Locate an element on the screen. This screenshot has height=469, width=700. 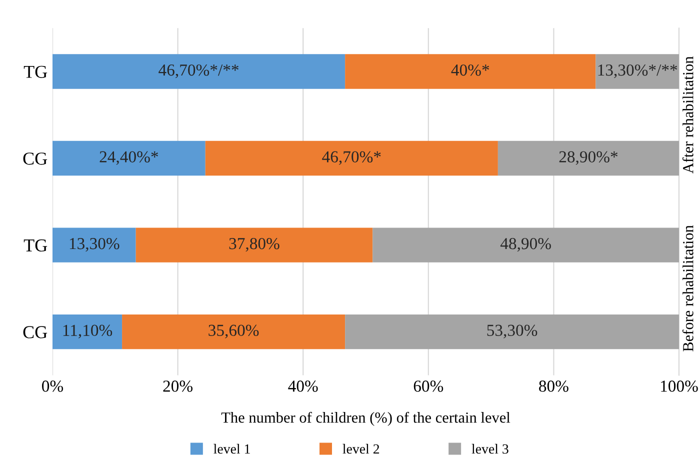
data-label: 35,60% is located at coordinates (233, 331).